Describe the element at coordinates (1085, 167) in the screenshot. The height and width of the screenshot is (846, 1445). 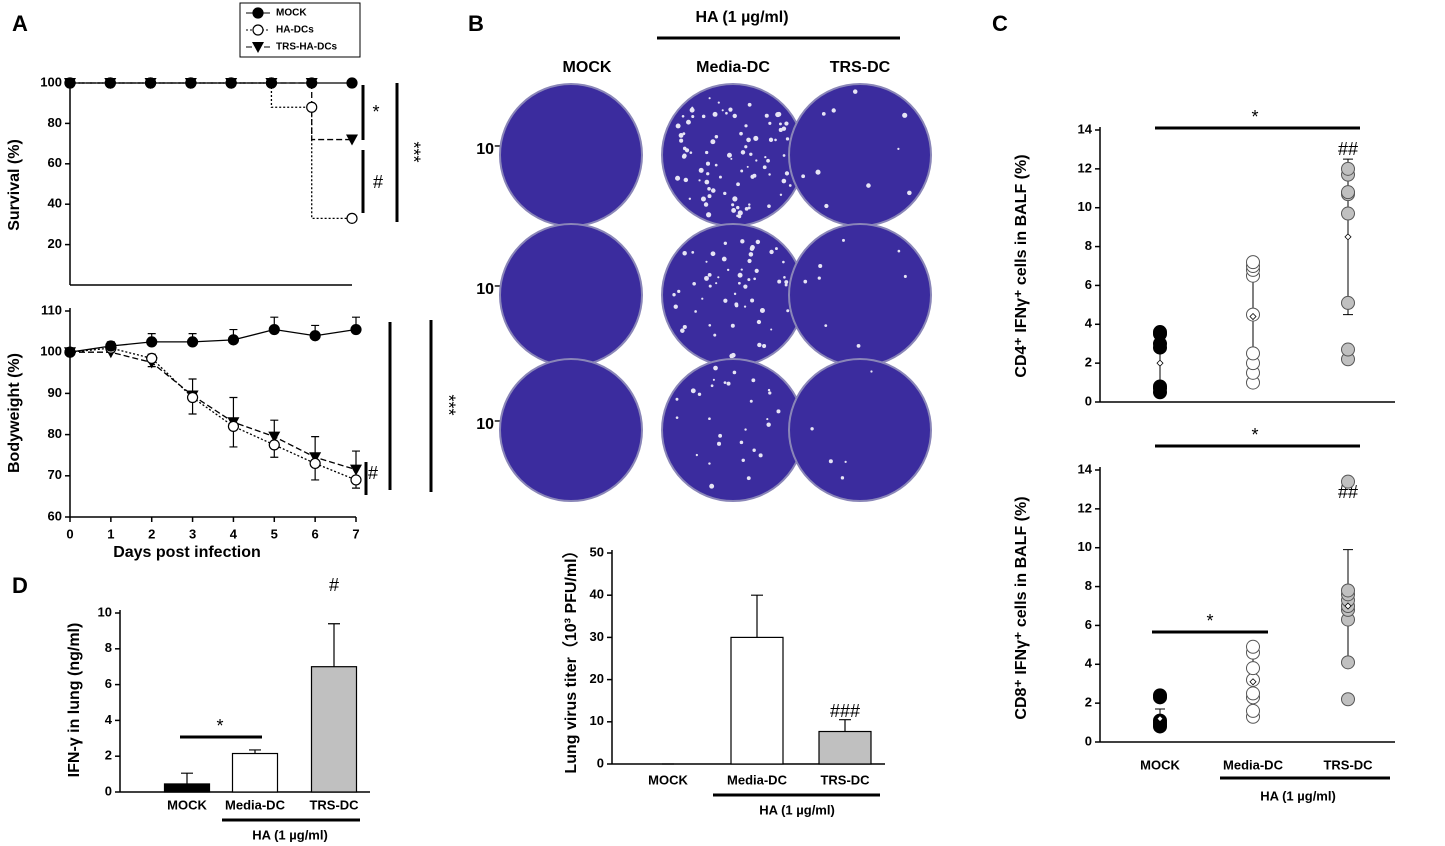
I see `y-tick-label: 12` at that location.